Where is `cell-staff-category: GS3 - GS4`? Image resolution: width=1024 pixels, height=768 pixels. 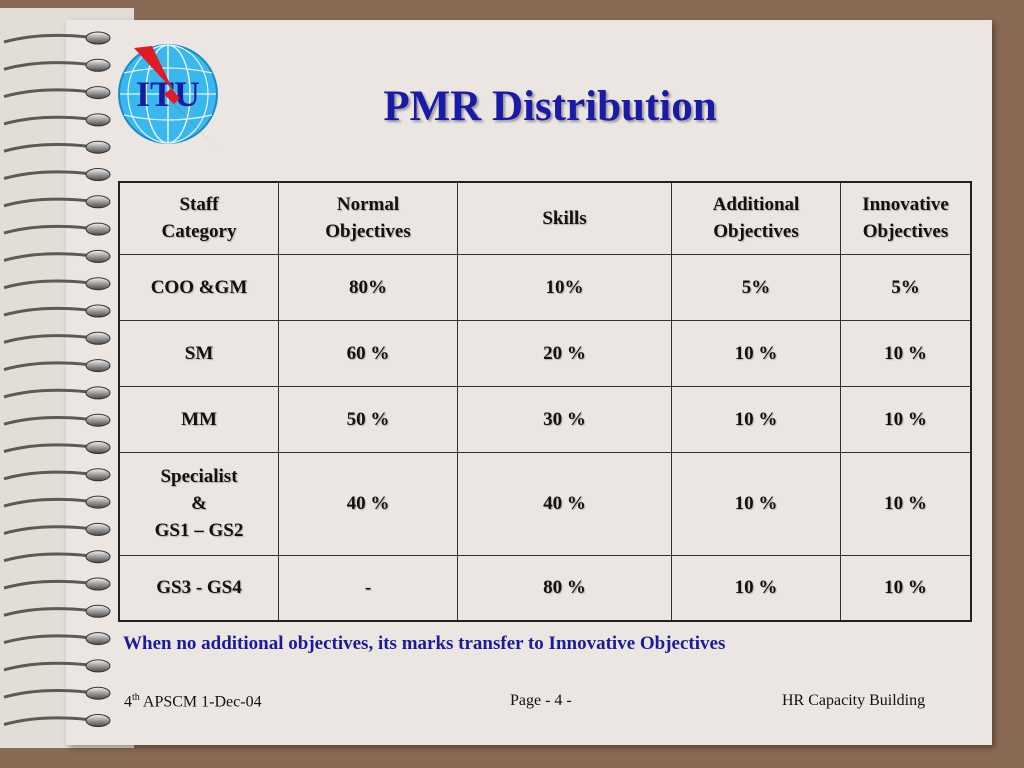 cell-staff-category: GS3 - GS4 is located at coordinates (198, 588).